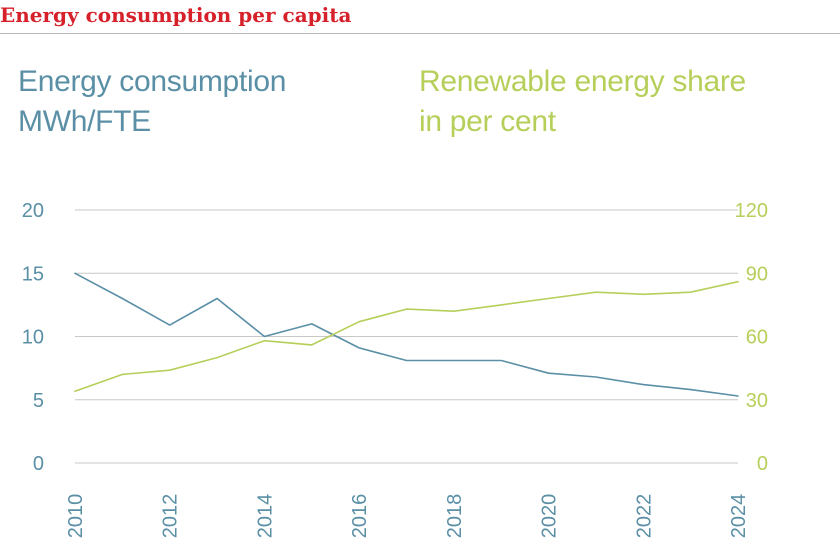 The height and width of the screenshot is (544, 840). What do you see at coordinates (171, 516) in the screenshot?
I see `x-tick-label: 2012` at bounding box center [171, 516].